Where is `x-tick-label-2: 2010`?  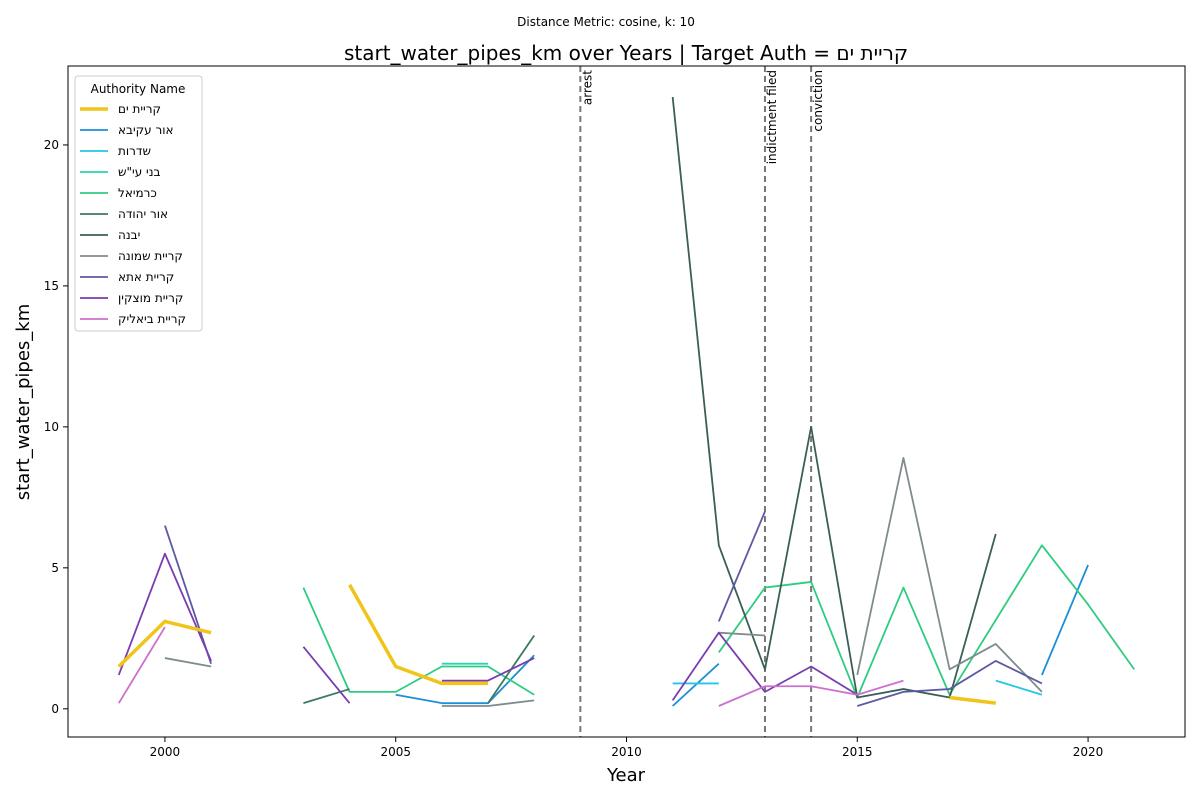
x-tick-label-2: 2010 is located at coordinates (626, 752).